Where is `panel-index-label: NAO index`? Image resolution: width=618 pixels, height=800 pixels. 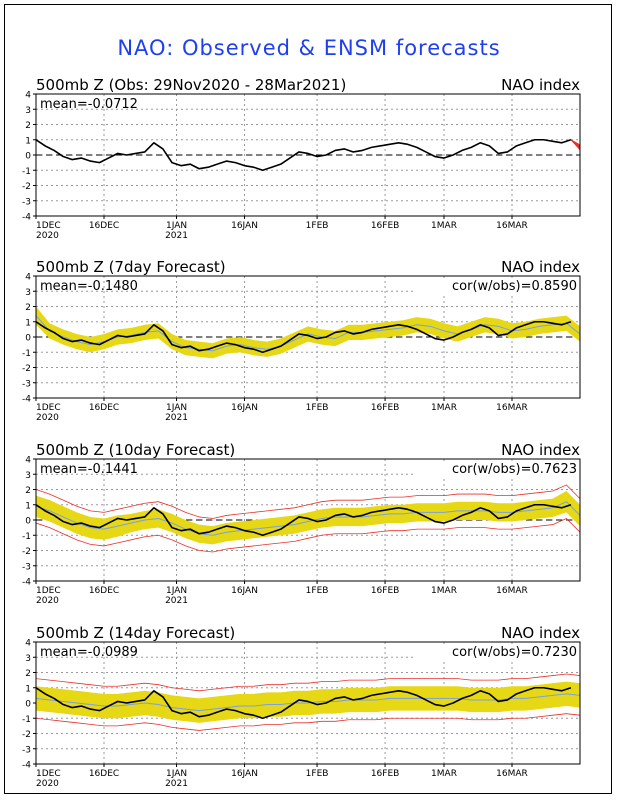
panel-index-label: NAO index is located at coordinates (540, 85).